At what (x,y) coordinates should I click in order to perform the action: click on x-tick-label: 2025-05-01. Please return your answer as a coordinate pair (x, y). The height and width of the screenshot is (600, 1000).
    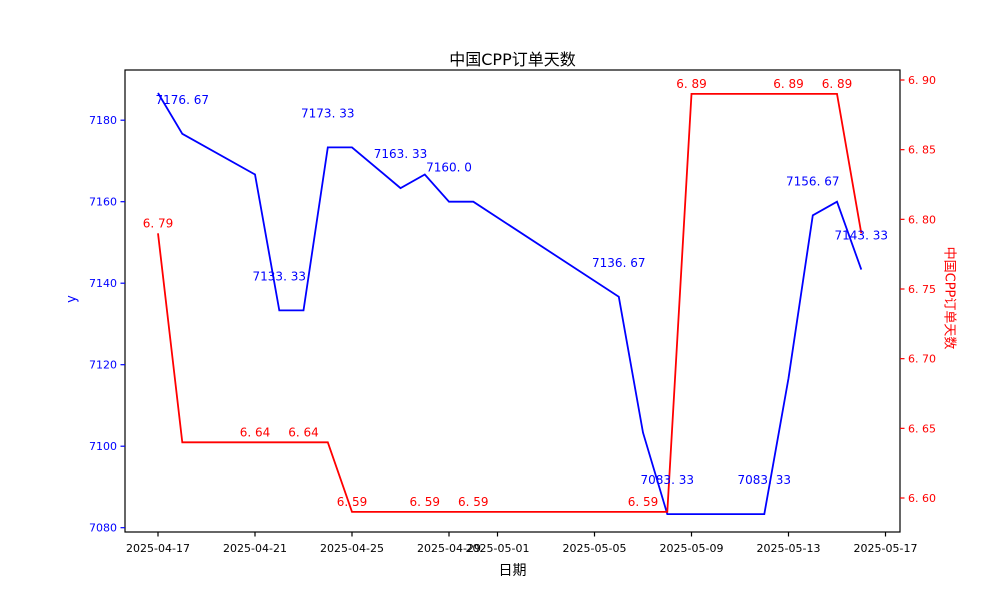
    Looking at the image, I should click on (498, 548).